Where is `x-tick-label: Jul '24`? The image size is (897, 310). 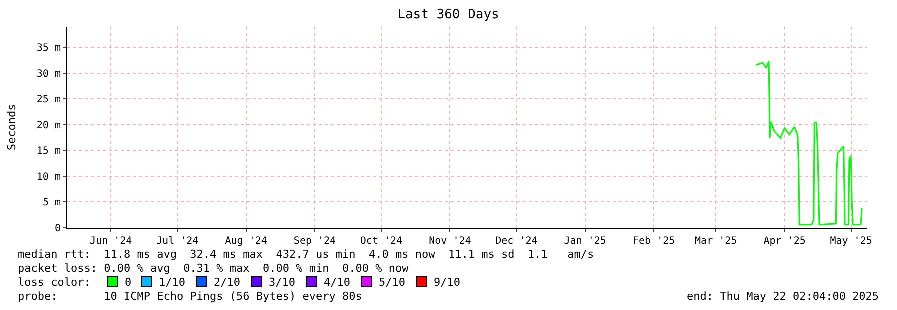
x-tick-label: Jul '24 is located at coordinates (177, 241).